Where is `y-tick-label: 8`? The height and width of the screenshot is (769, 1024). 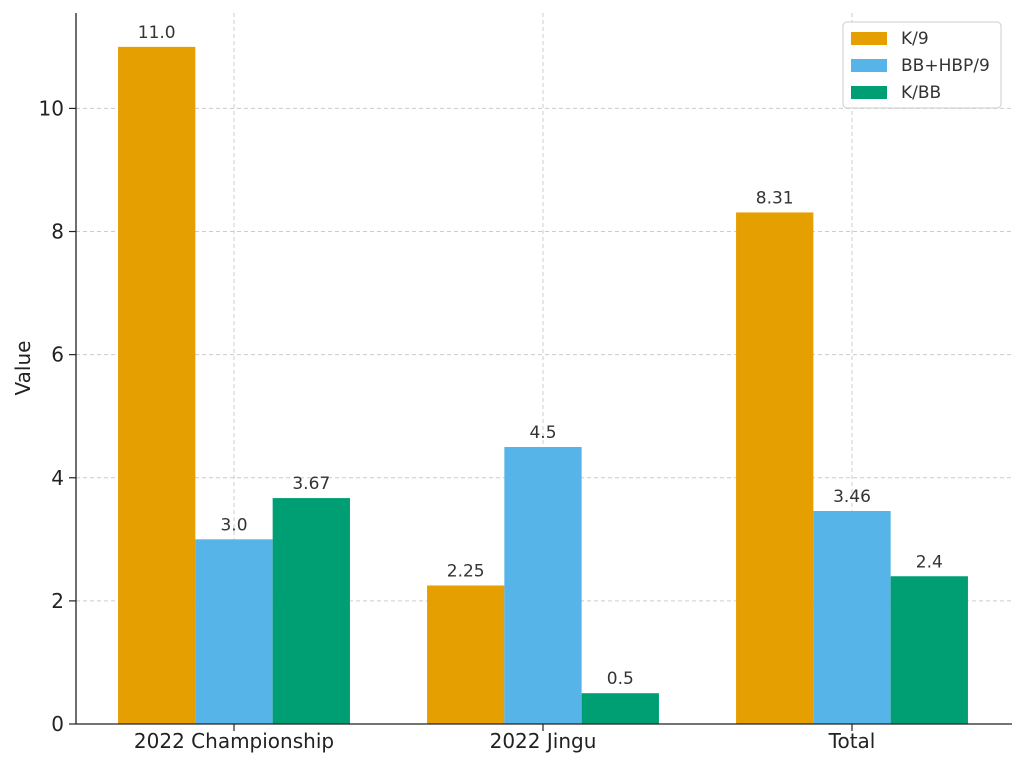 y-tick-label: 8 is located at coordinates (57, 232).